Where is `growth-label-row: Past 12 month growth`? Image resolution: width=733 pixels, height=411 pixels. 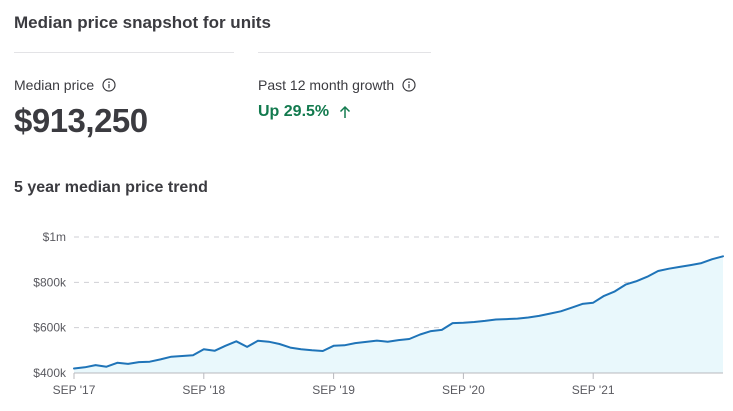
growth-label-row: Past 12 month growth is located at coordinates (337, 85).